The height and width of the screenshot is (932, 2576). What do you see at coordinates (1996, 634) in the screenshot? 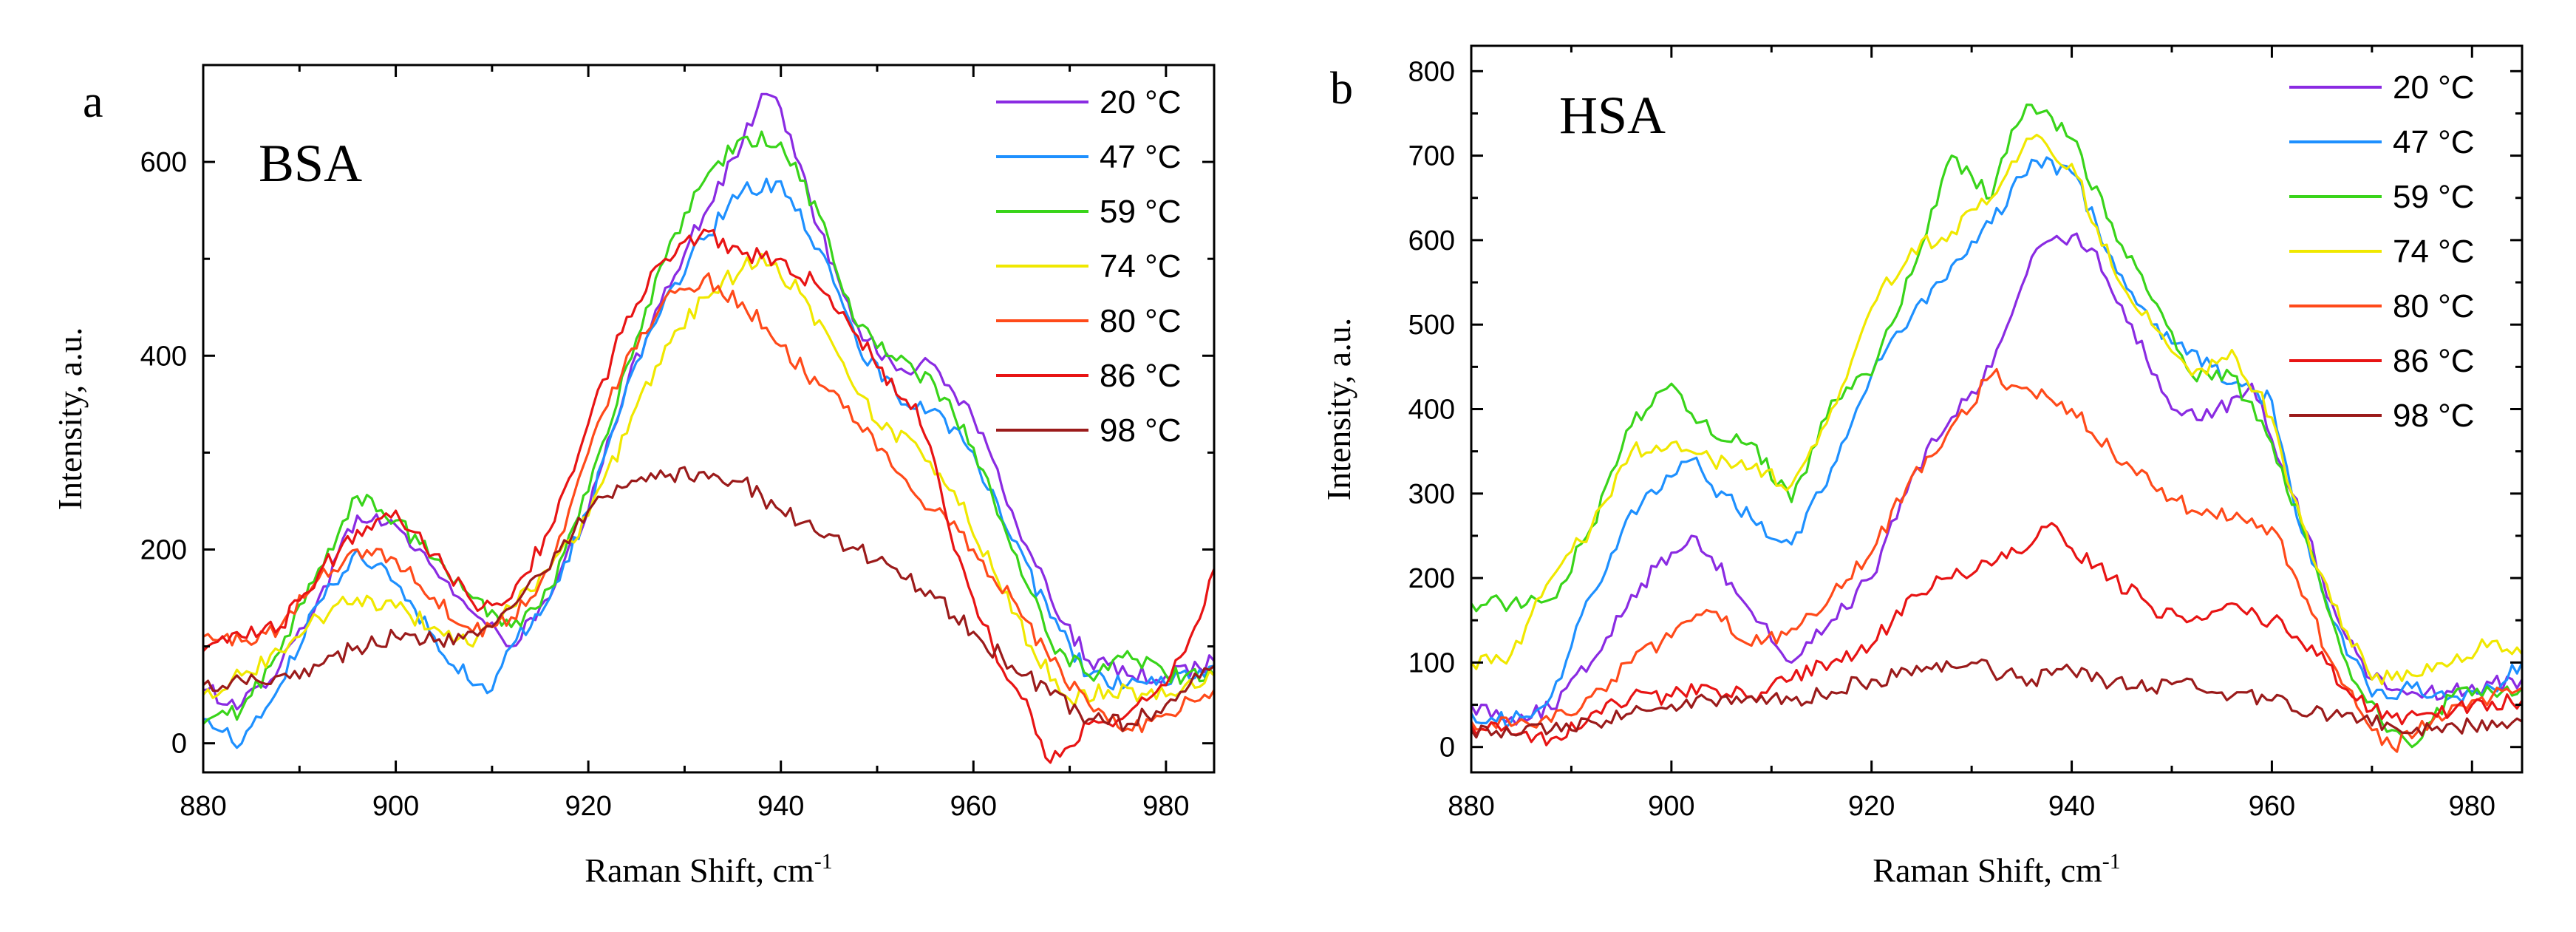
I see `series-line-86C` at bounding box center [1996, 634].